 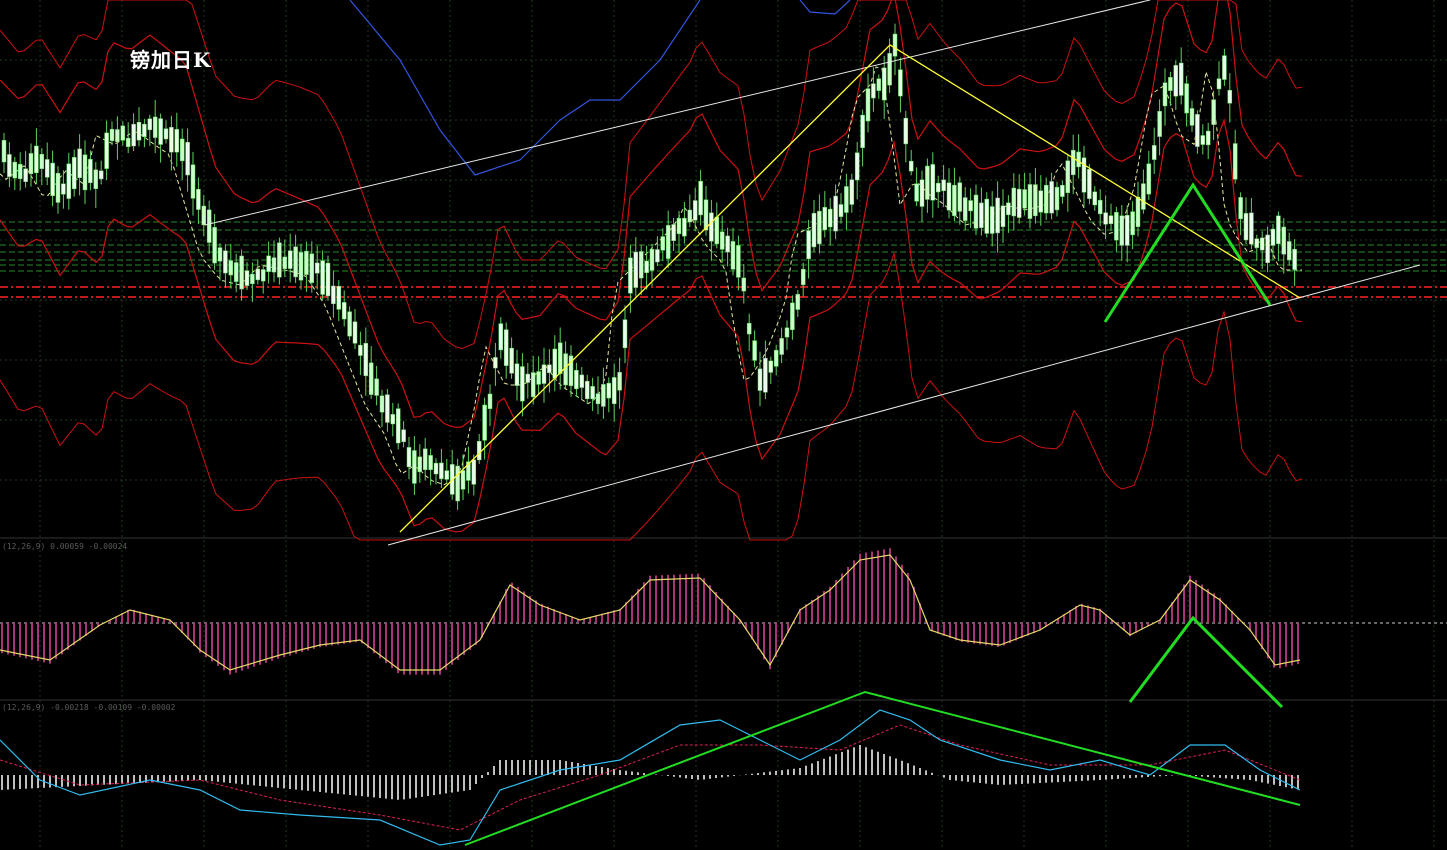 What do you see at coordinates (882, 768) in the screenshot?
I see `divergence-line` at bounding box center [882, 768].